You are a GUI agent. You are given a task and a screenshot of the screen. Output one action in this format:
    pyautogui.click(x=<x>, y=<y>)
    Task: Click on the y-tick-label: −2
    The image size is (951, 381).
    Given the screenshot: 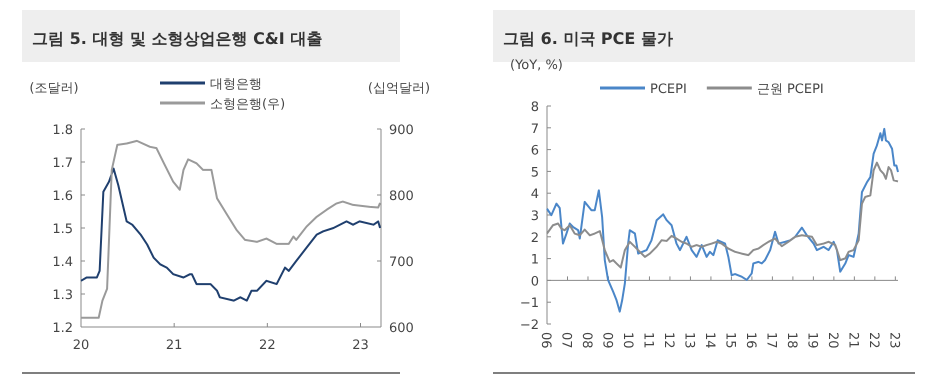 What is the action you would take?
    pyautogui.click(x=529, y=325)
    